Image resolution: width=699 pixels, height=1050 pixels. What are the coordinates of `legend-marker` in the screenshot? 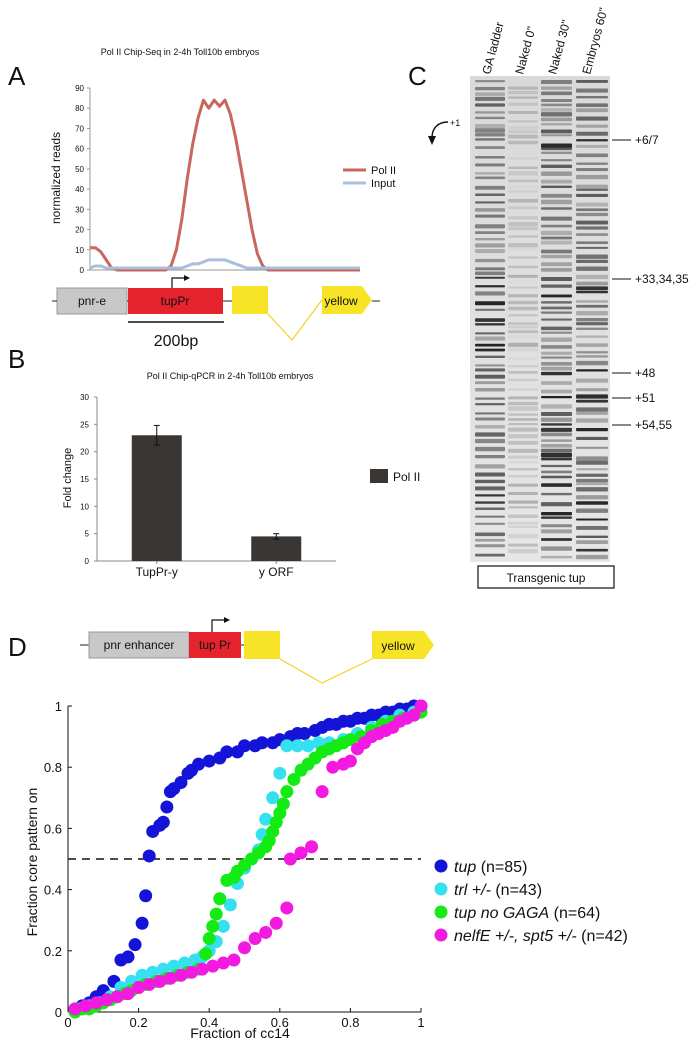 It's located at (441, 912).